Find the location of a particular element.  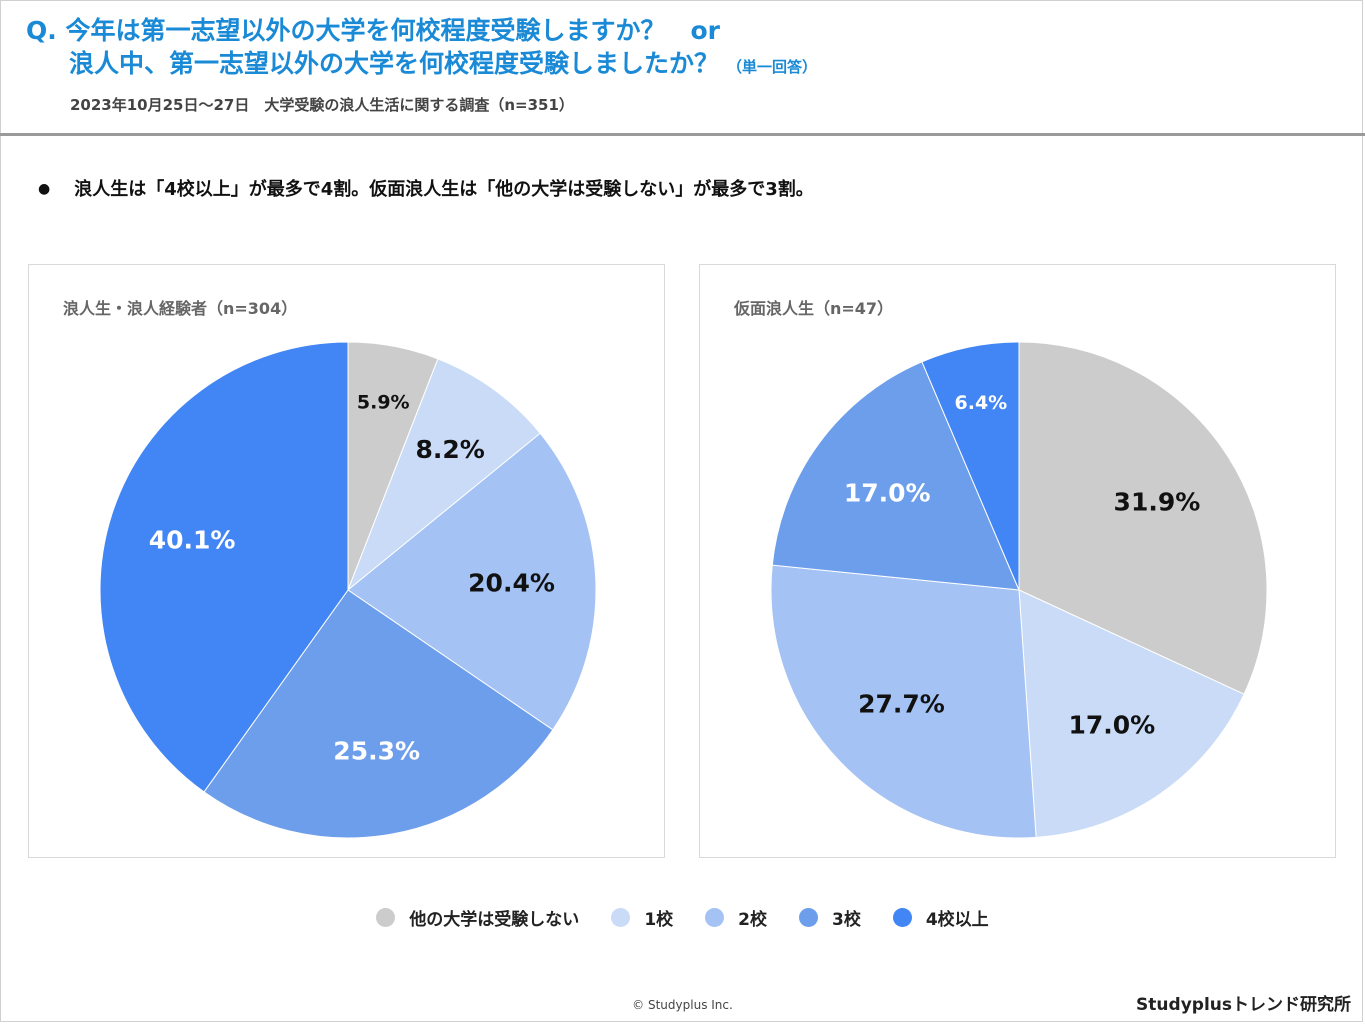

legend-item-4: 4校以上 is located at coordinates (940, 917).